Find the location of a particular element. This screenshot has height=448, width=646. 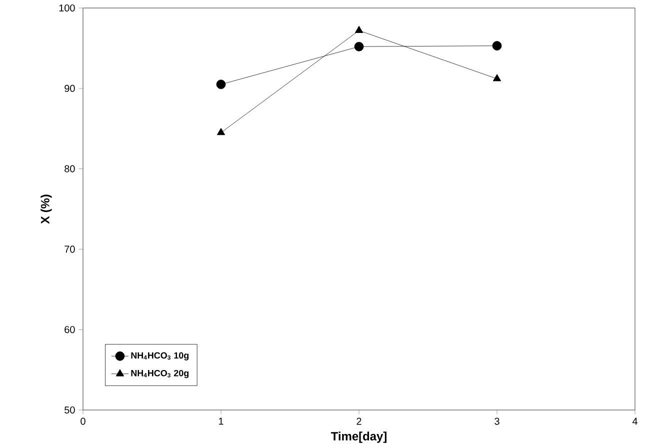

y-tick-label: 60 is located at coordinates (69, 330).